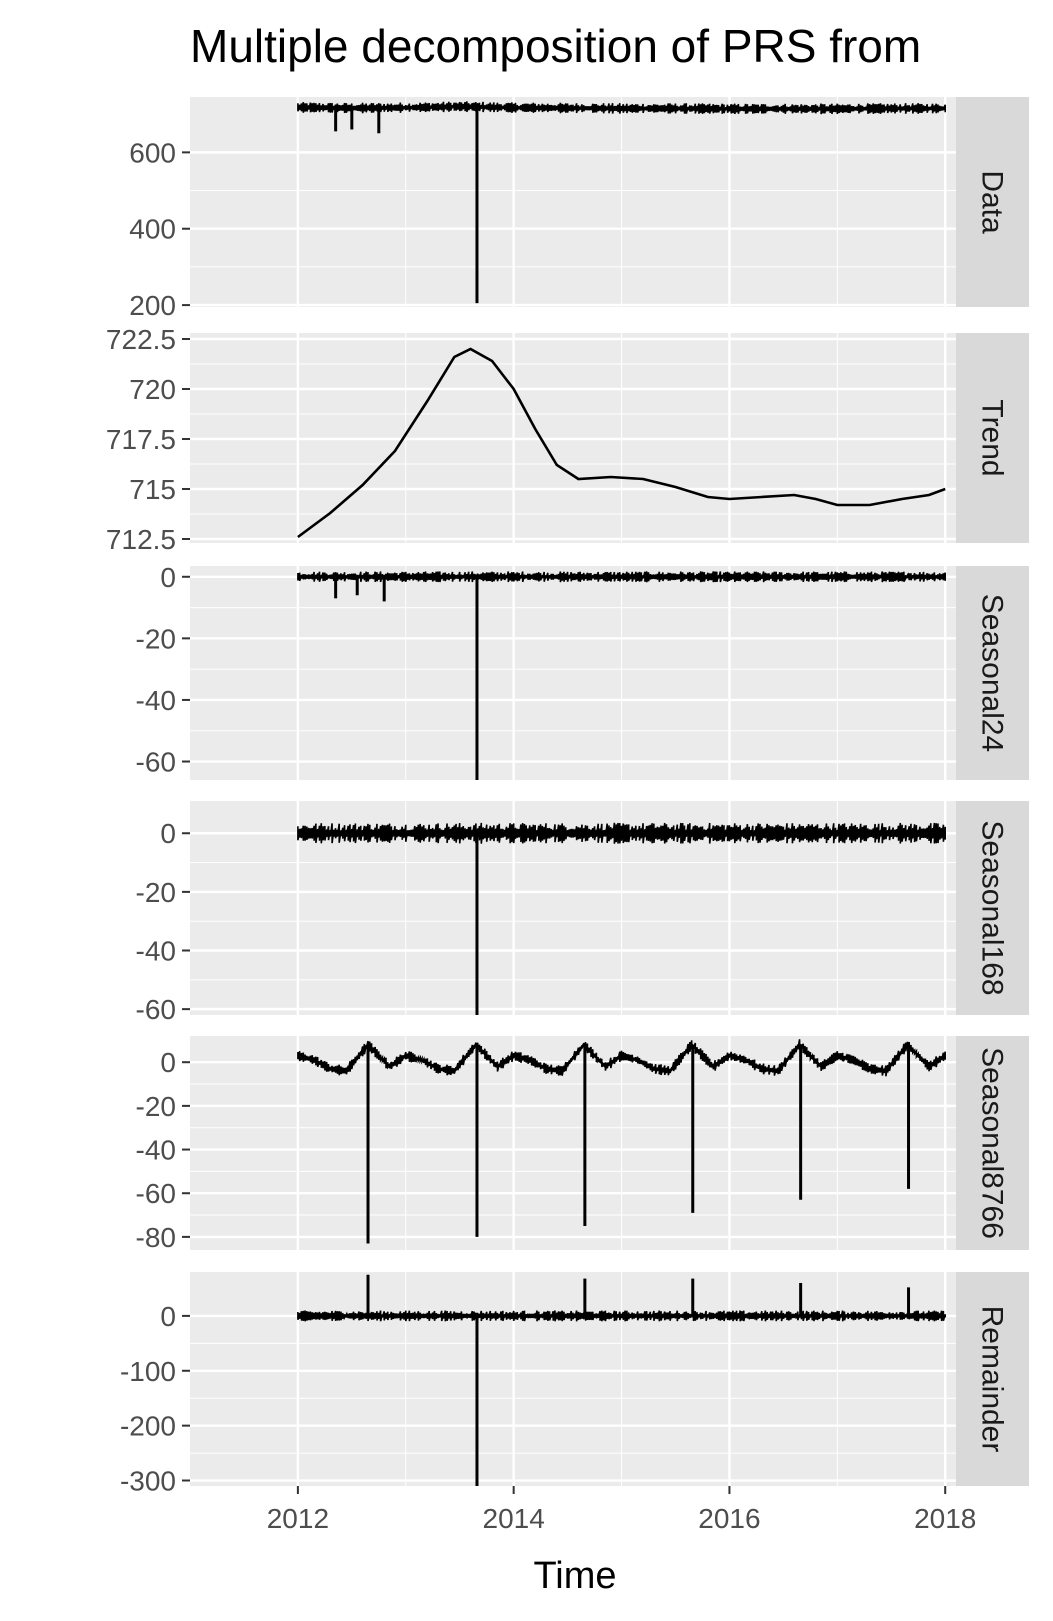 The height and width of the screenshot is (1621, 1053). What do you see at coordinates (298, 1518) in the screenshot?
I see `x-tick-label: 2012` at bounding box center [298, 1518].